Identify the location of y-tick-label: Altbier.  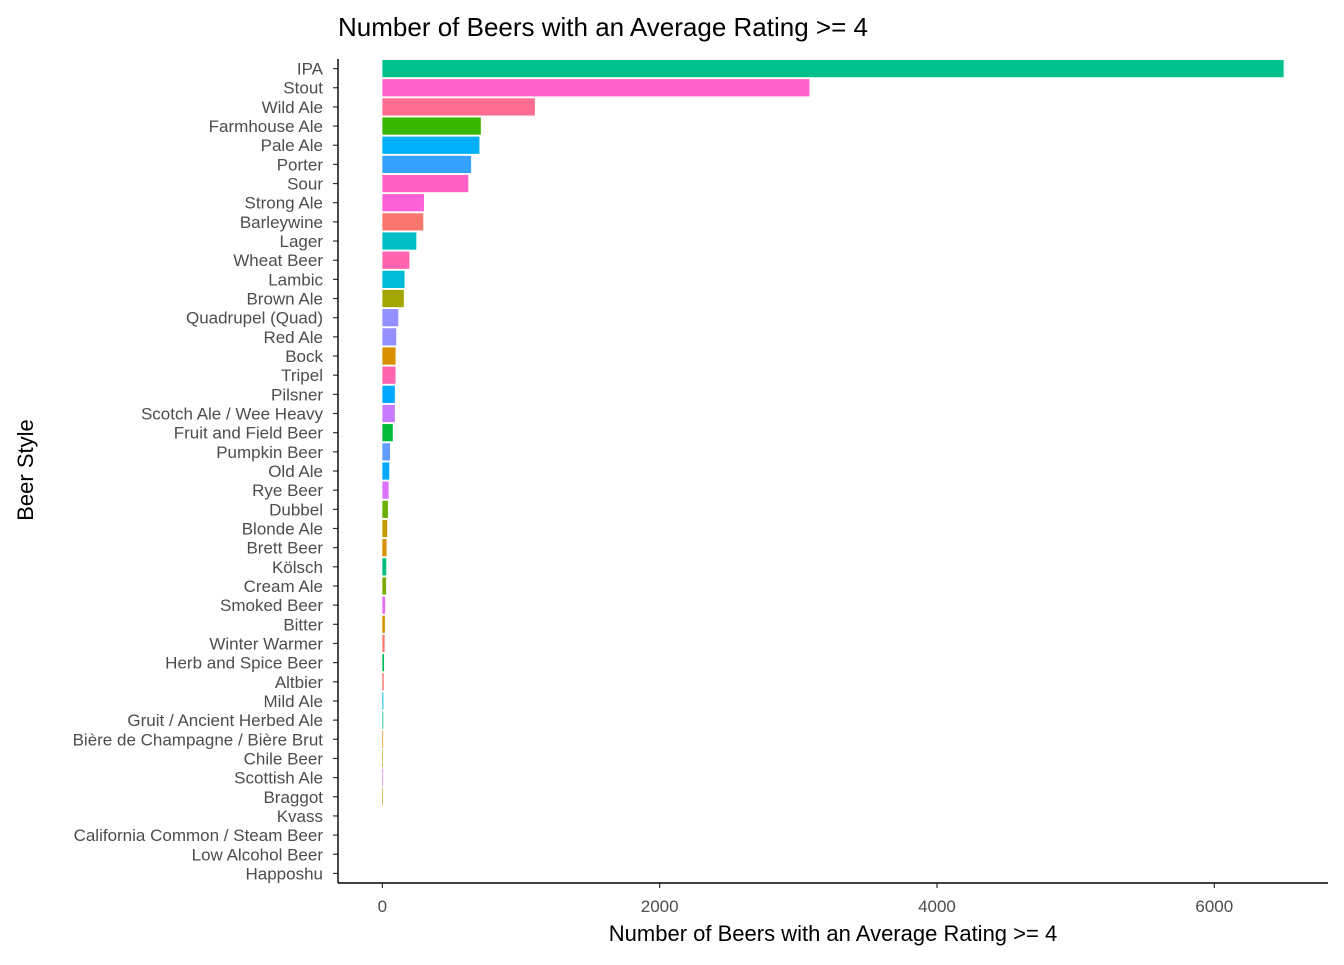
(299, 682).